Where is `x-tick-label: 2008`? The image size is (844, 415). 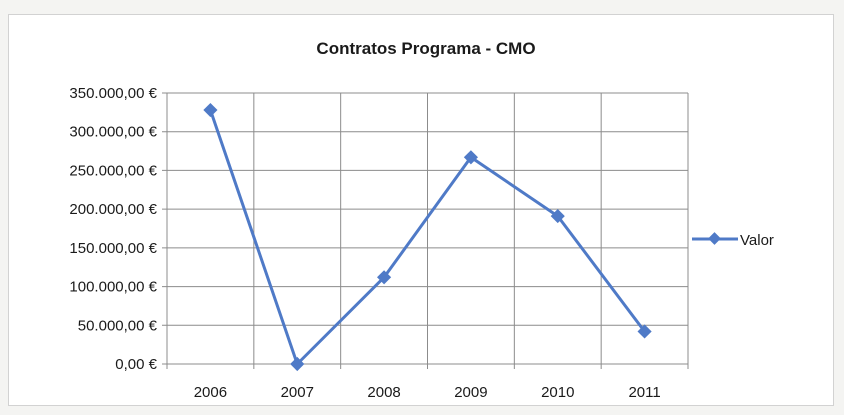
x-tick-label: 2008 is located at coordinates (383, 392).